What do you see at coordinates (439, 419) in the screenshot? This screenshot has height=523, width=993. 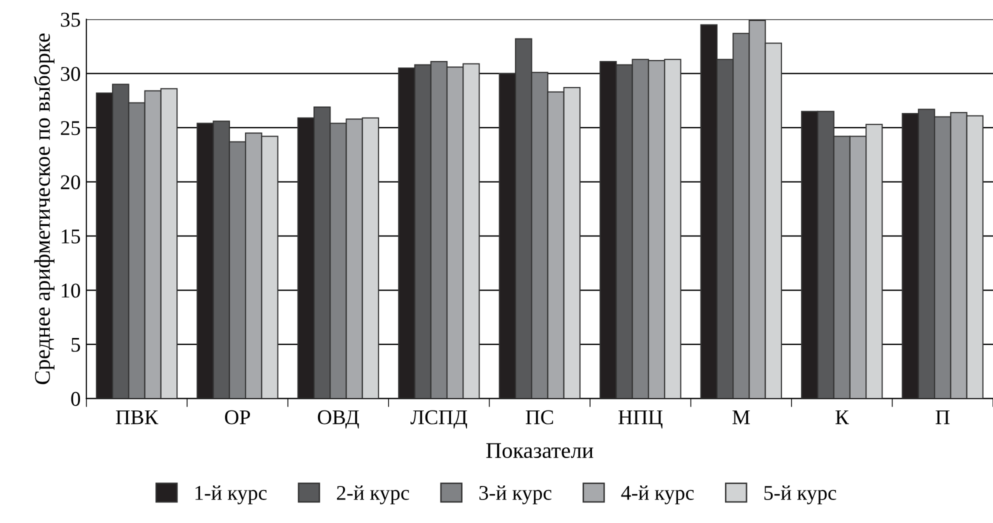 I see `x-tick-label: ЛСПД` at bounding box center [439, 419].